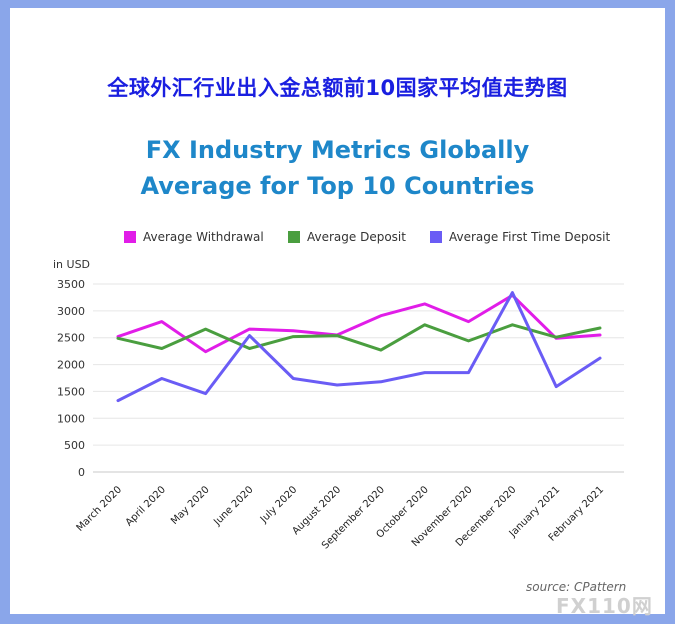  I want to click on y-tick-label: 0, so click(81, 472).